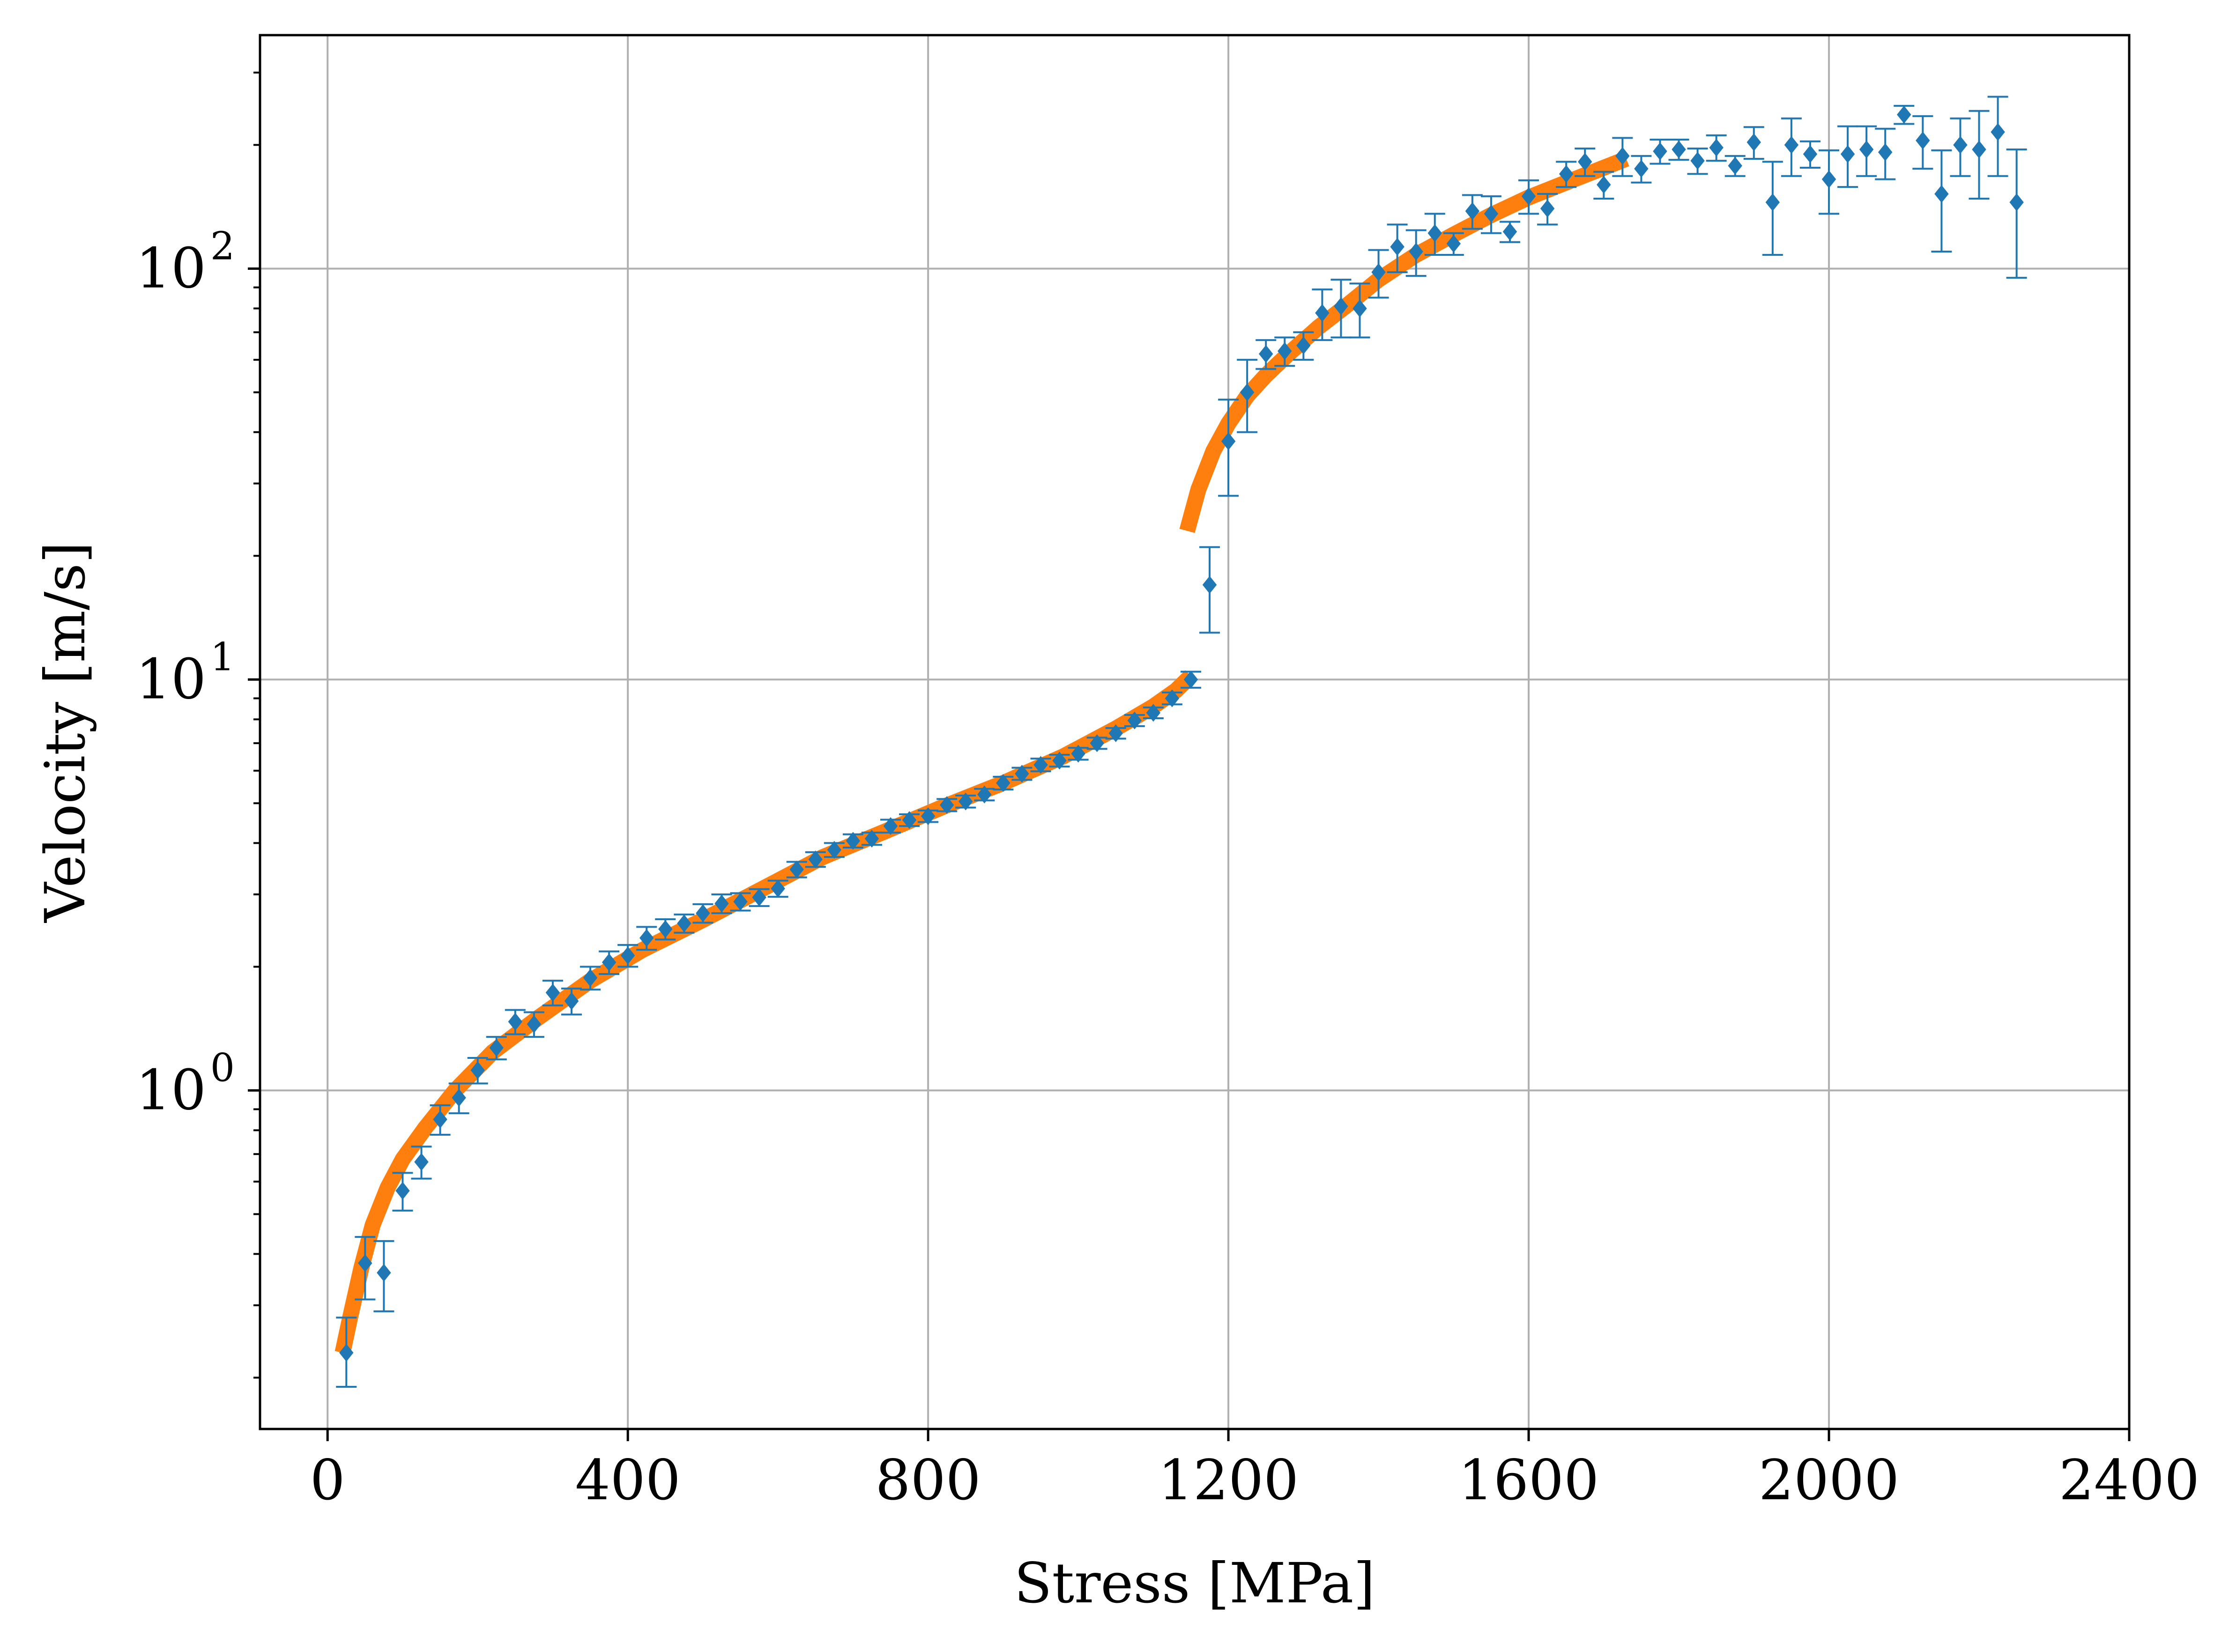  I want to click on x-tick-label: 0, so click(327, 1480).